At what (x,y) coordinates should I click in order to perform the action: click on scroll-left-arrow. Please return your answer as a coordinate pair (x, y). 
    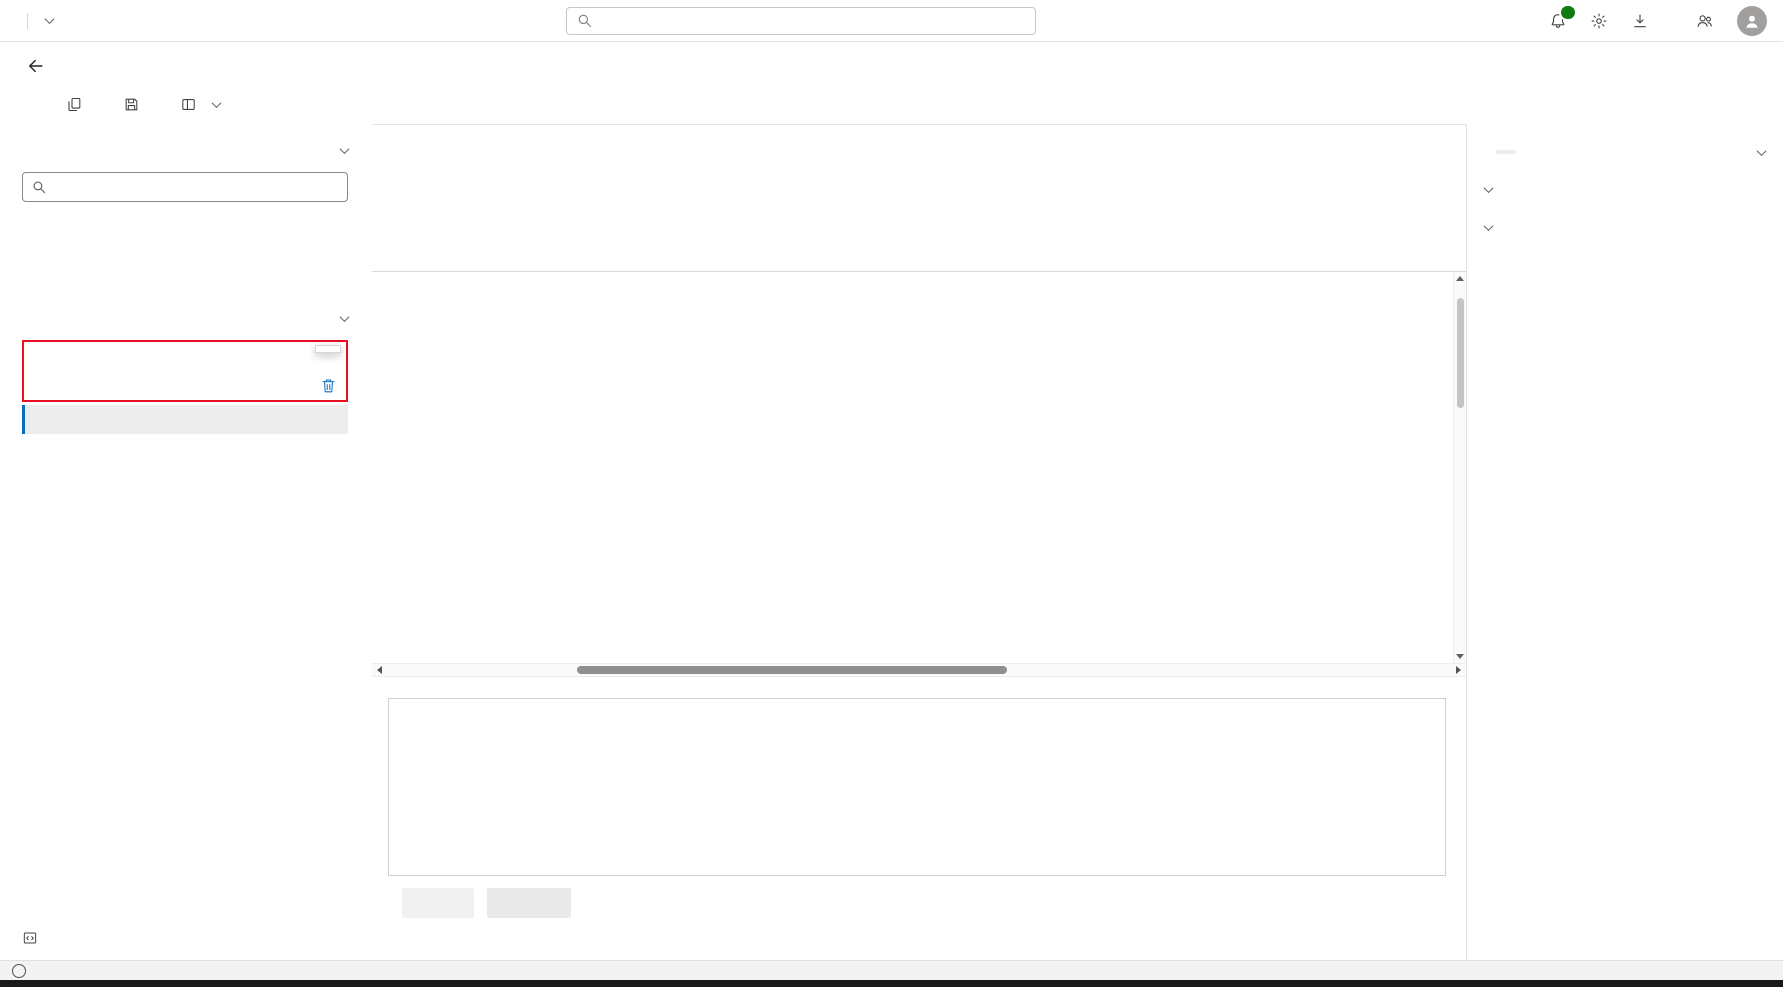
    Looking at the image, I should click on (379, 670).